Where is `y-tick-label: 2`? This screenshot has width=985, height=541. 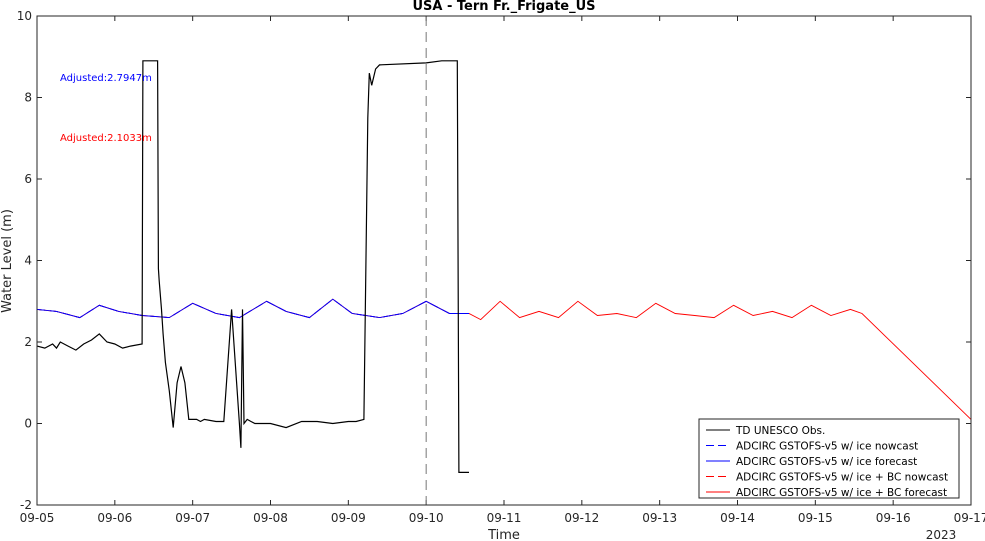
y-tick-label: 2 is located at coordinates (28, 342).